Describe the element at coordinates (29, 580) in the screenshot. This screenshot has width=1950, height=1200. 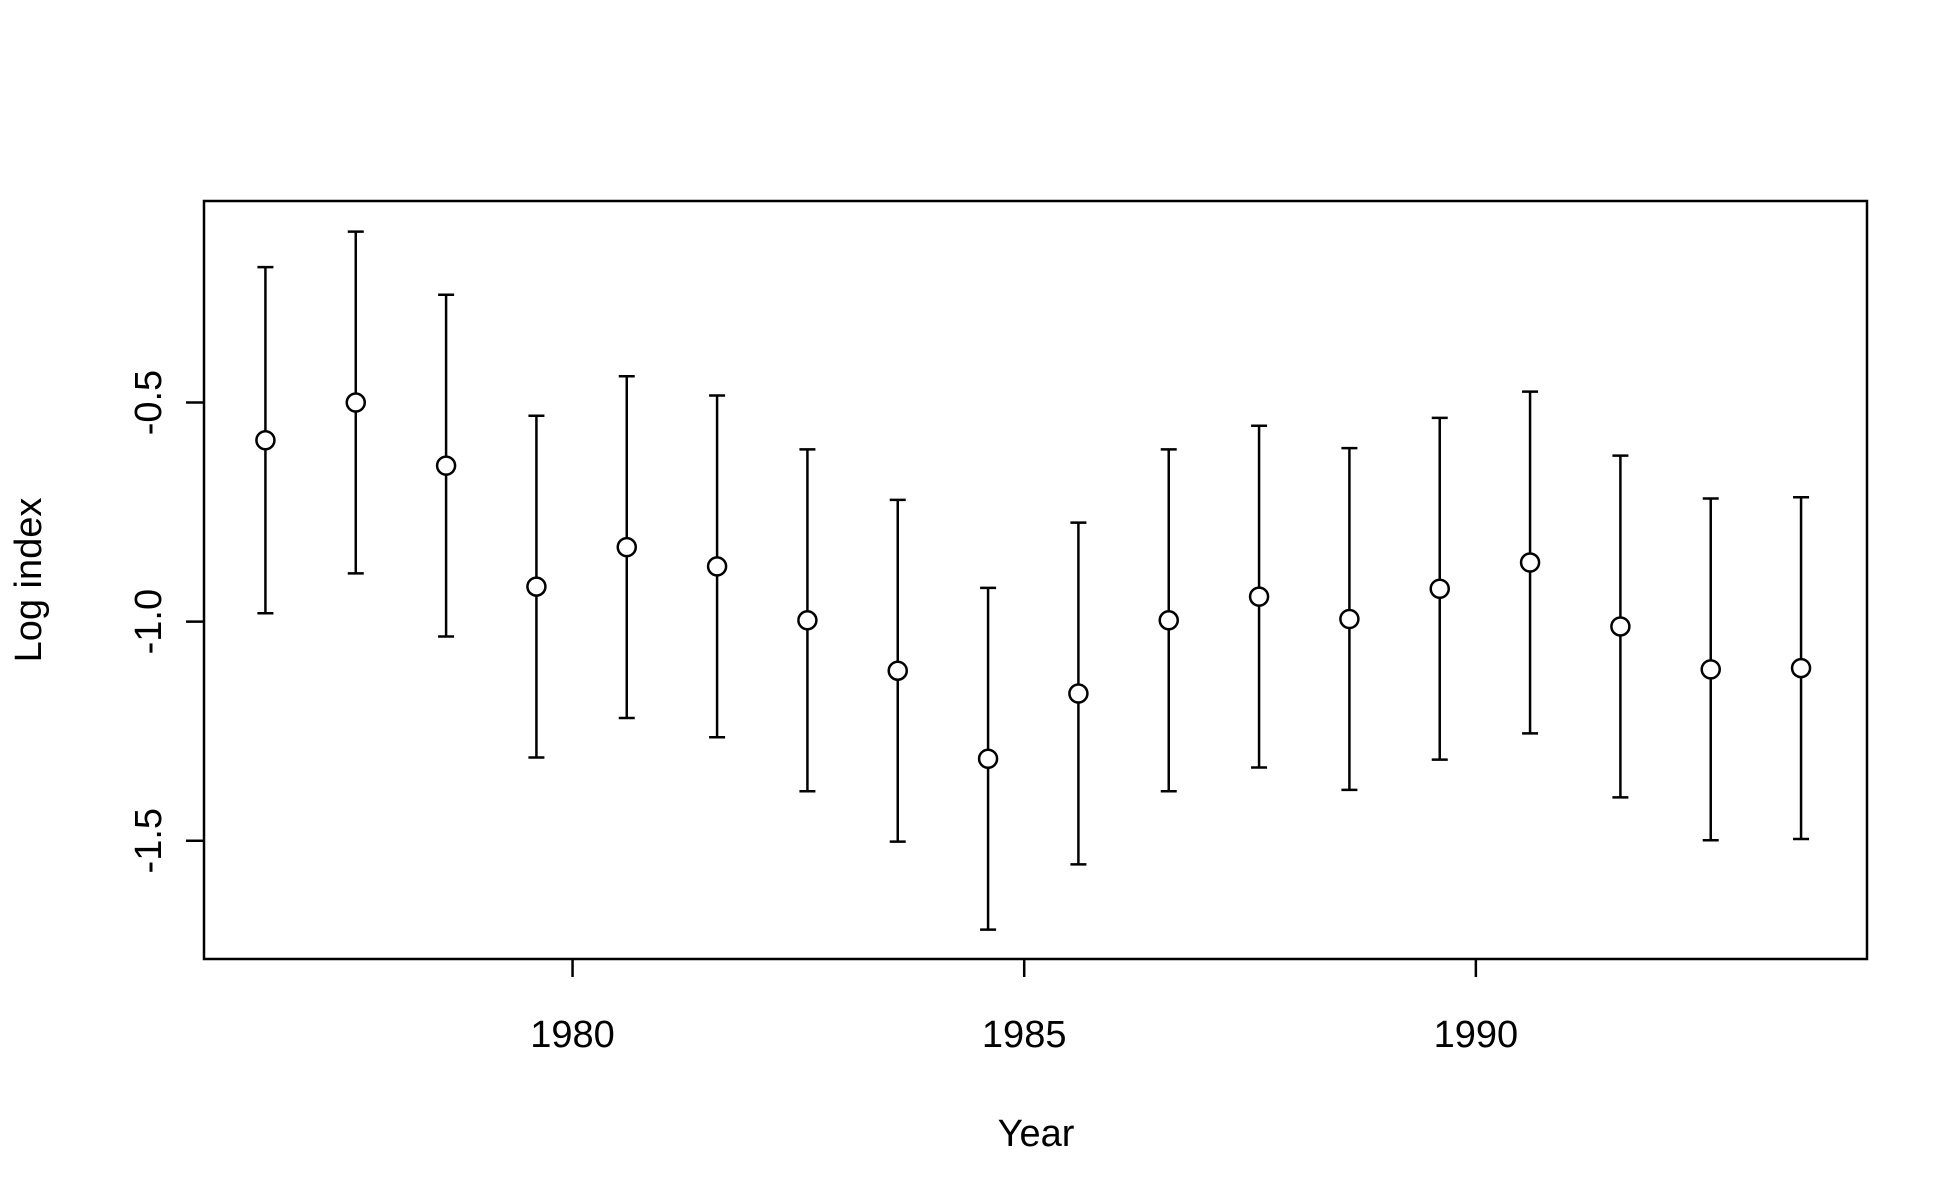
I see `y-axis-label: Log index` at that location.